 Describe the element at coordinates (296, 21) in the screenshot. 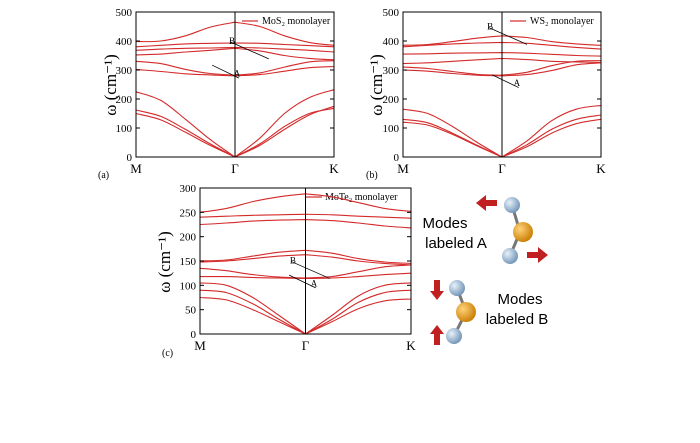

I see `legend-label: MoS₂ monolayer` at that location.